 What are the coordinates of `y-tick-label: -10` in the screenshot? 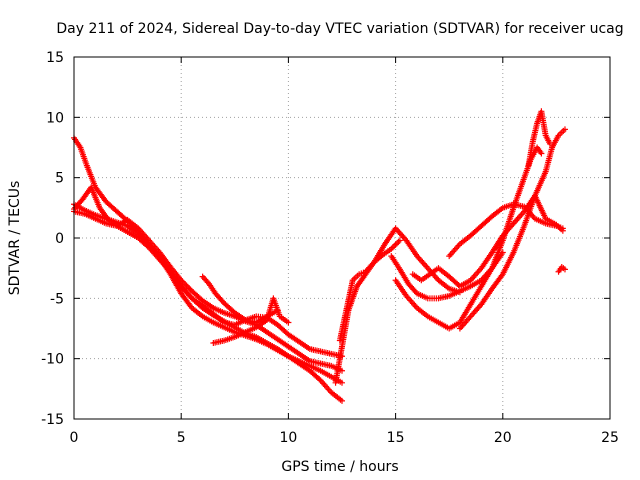 It's located at (52, 360).